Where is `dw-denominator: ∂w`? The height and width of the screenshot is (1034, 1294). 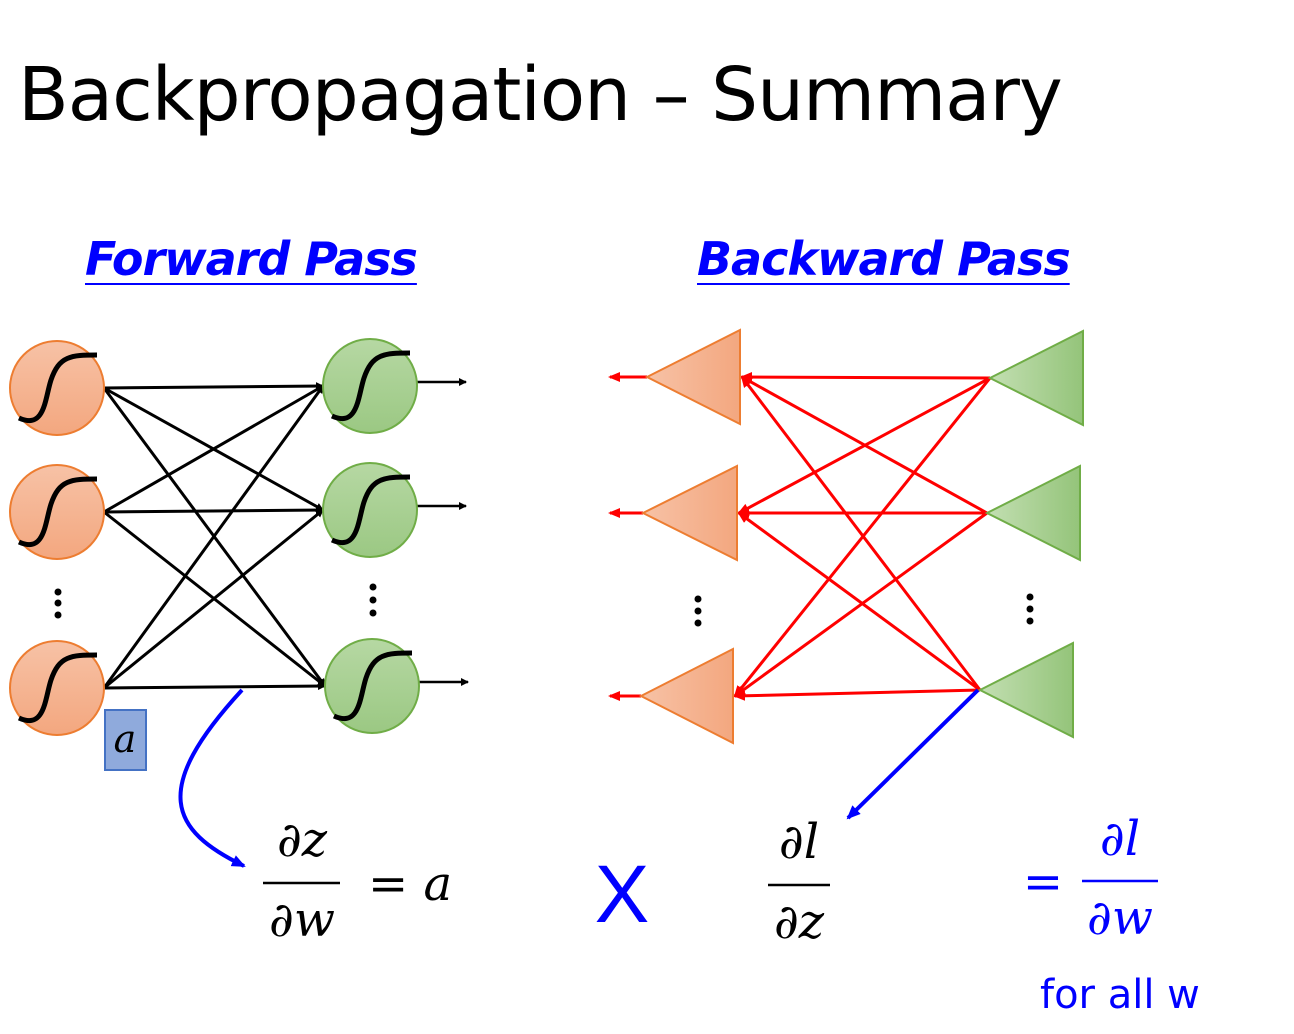 dw-denominator: ∂w is located at coordinates (302, 920).